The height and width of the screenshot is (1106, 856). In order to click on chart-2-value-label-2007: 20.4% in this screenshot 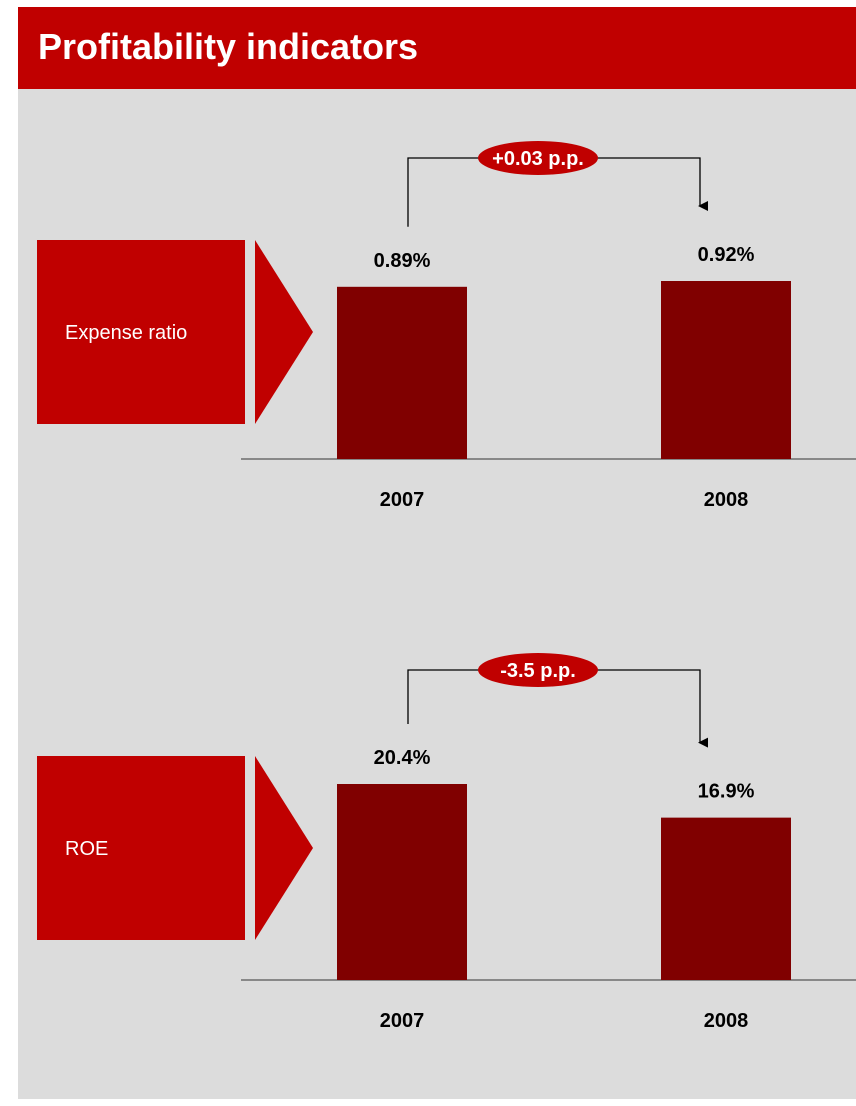, I will do `click(402, 758)`.